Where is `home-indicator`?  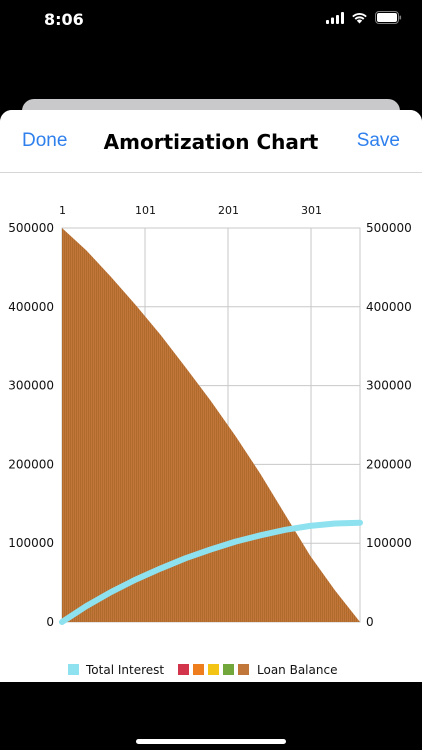 home-indicator is located at coordinates (211, 741).